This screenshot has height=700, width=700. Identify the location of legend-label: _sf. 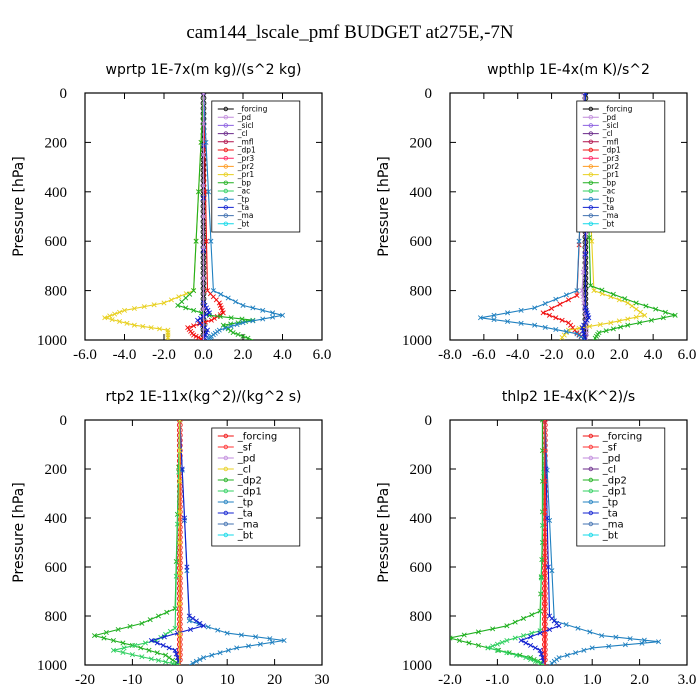
(244, 448).